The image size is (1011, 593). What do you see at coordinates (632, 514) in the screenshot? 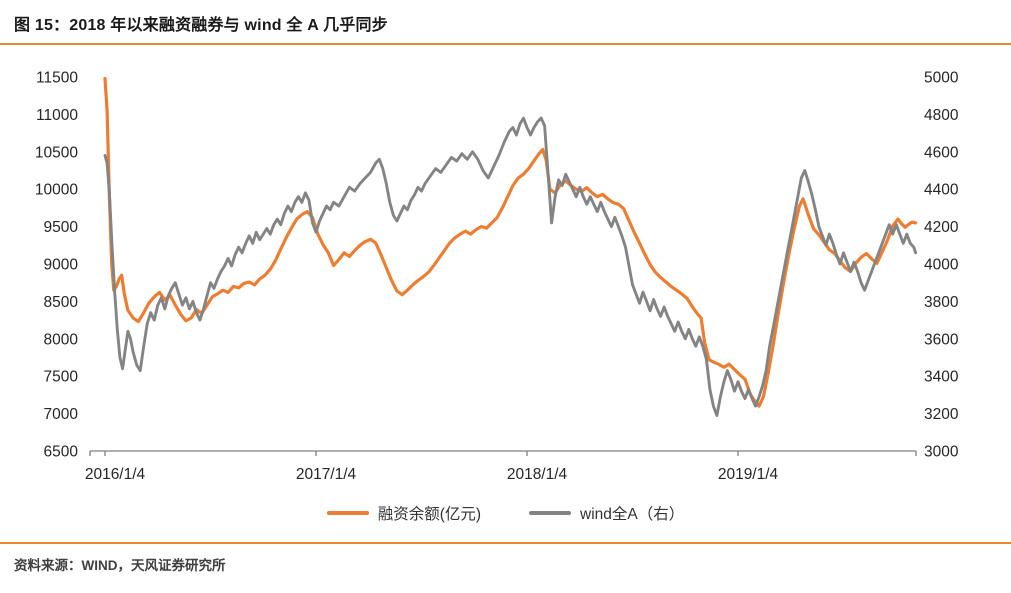
I see `legend-label-wind-all-a: wind全A（右）` at bounding box center [632, 514].